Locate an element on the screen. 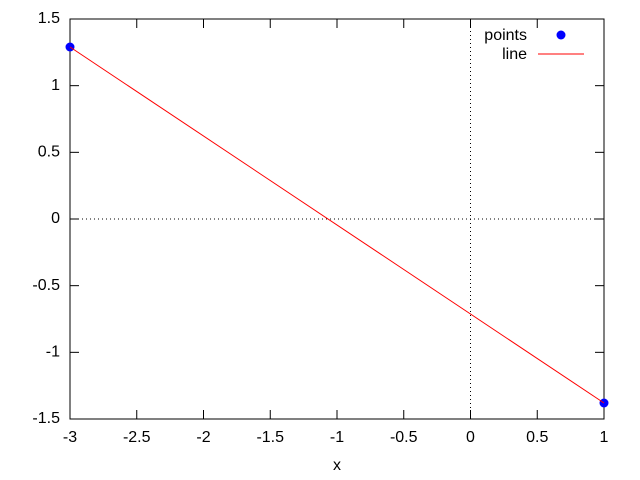  x-tick-label: 0 is located at coordinates (470, 437).